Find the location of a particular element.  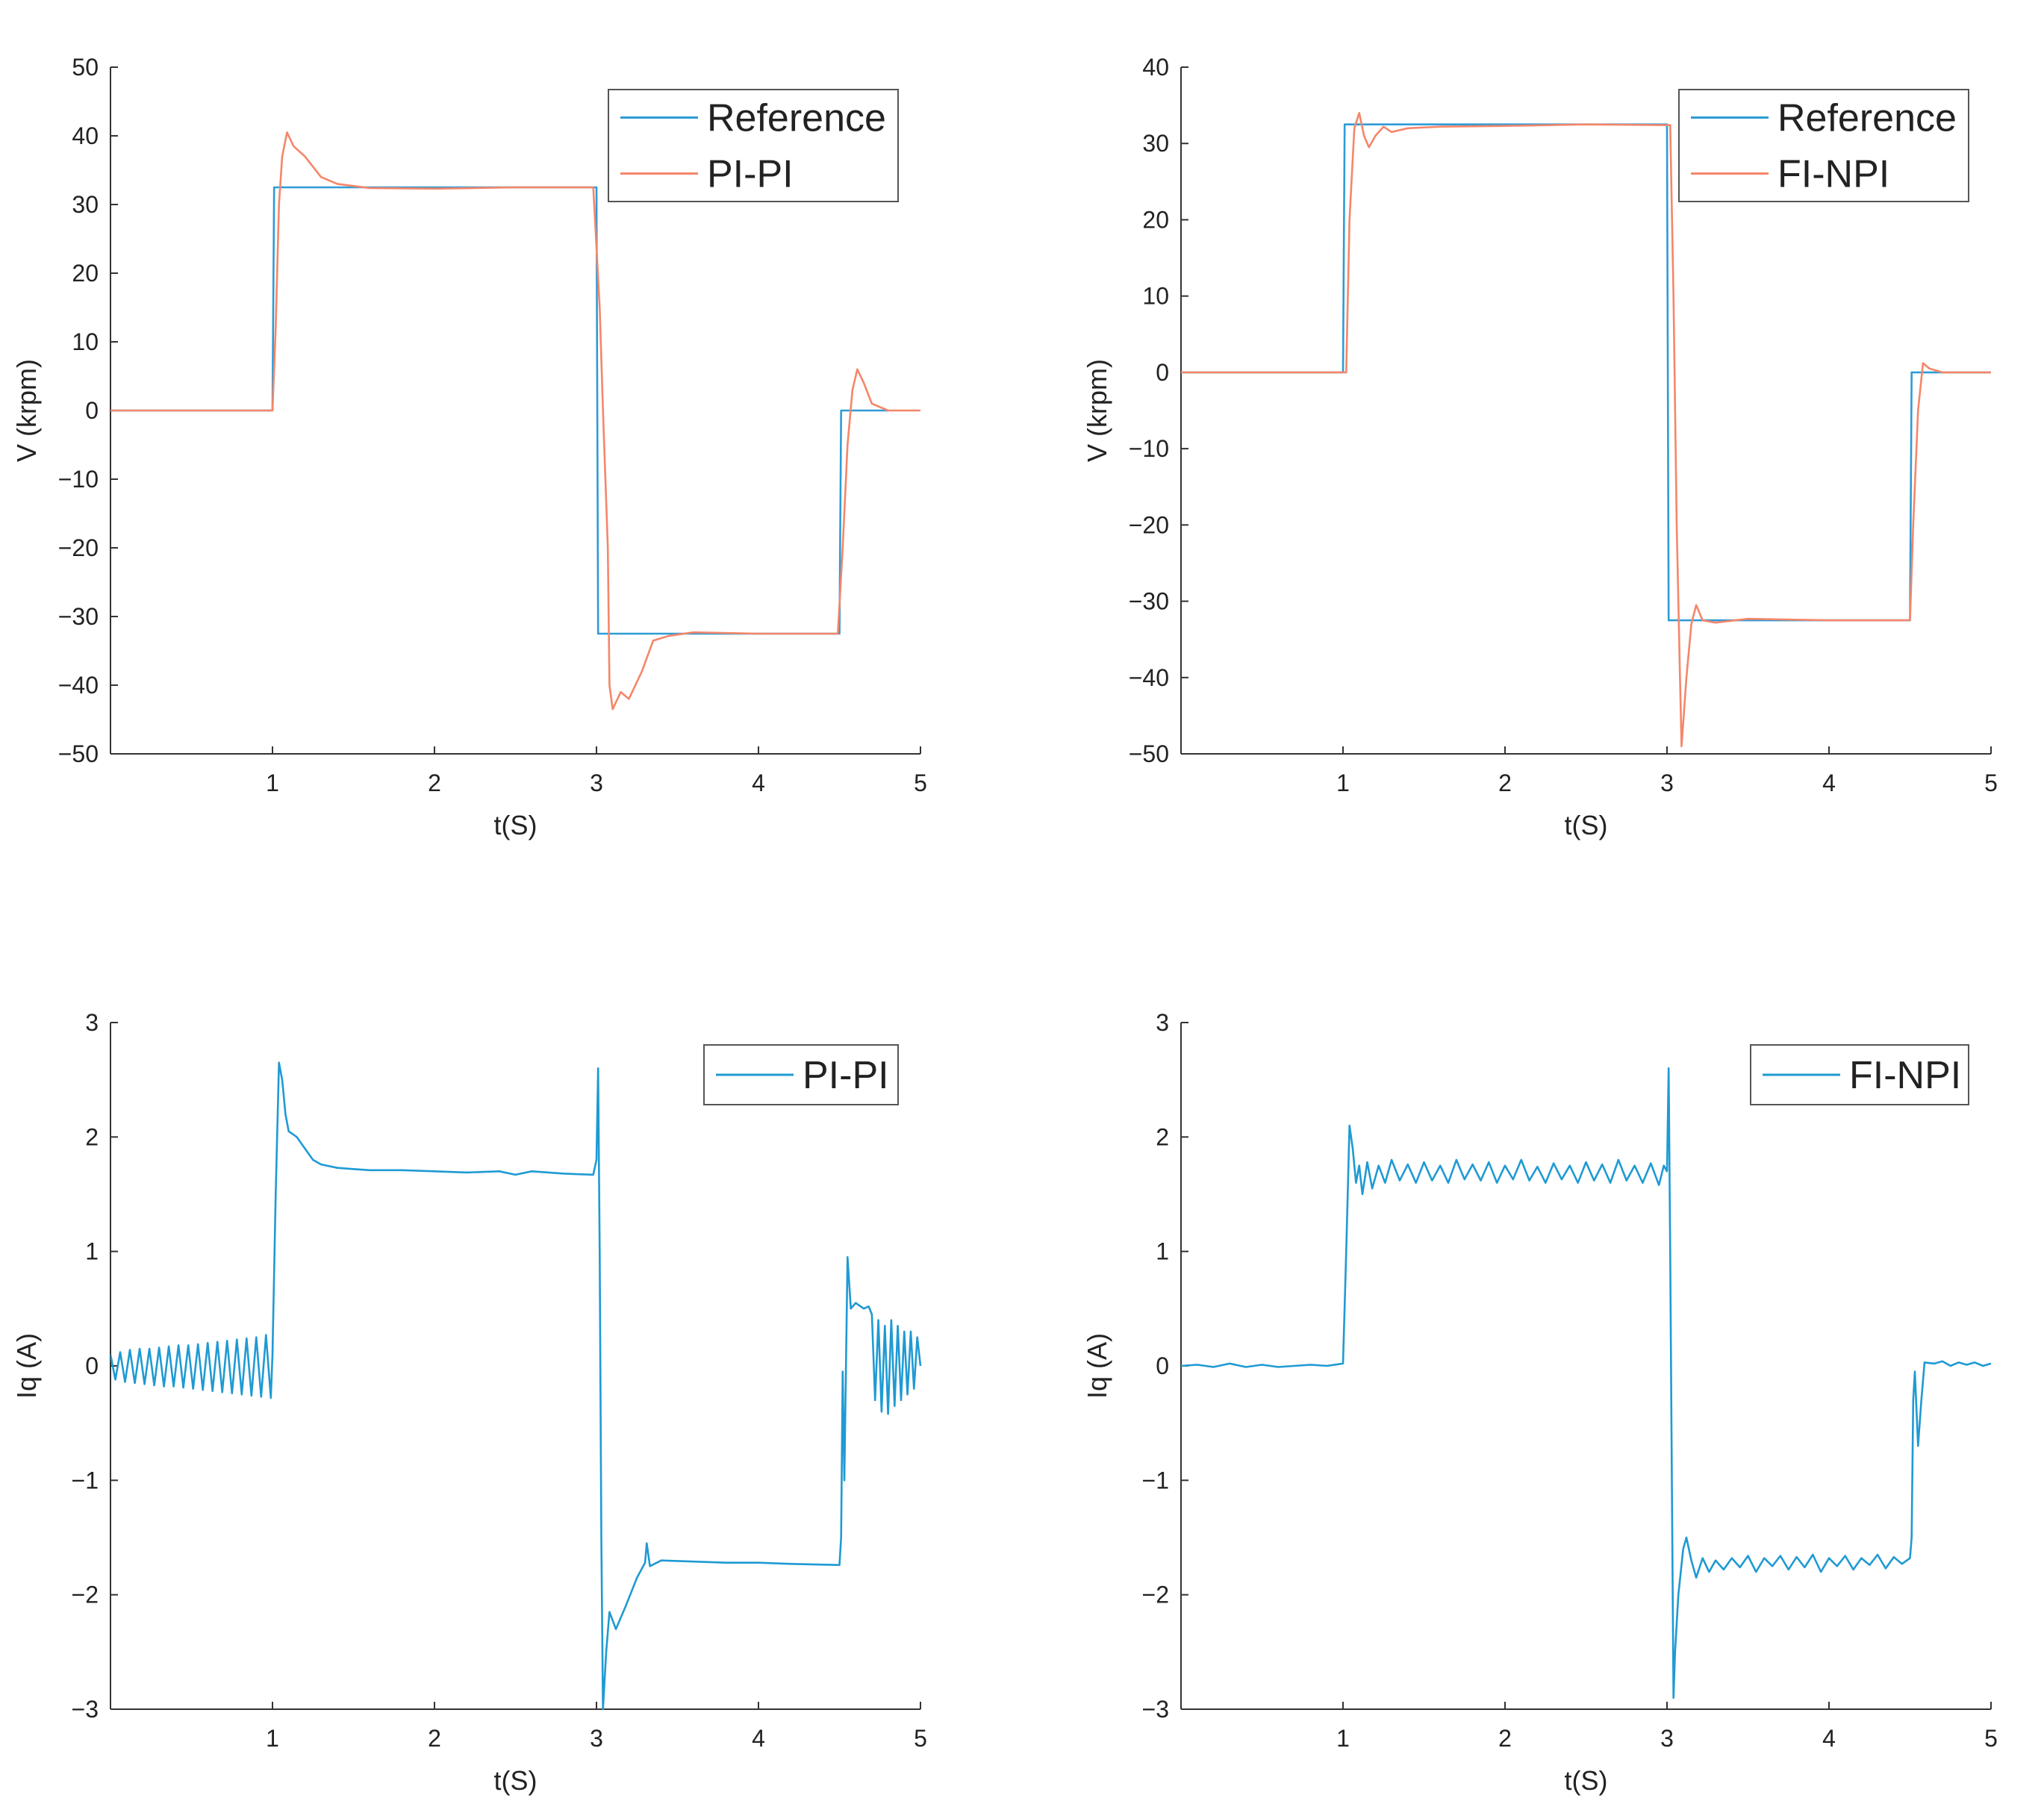

legend: Reference PI-PI is located at coordinates (753, 145).